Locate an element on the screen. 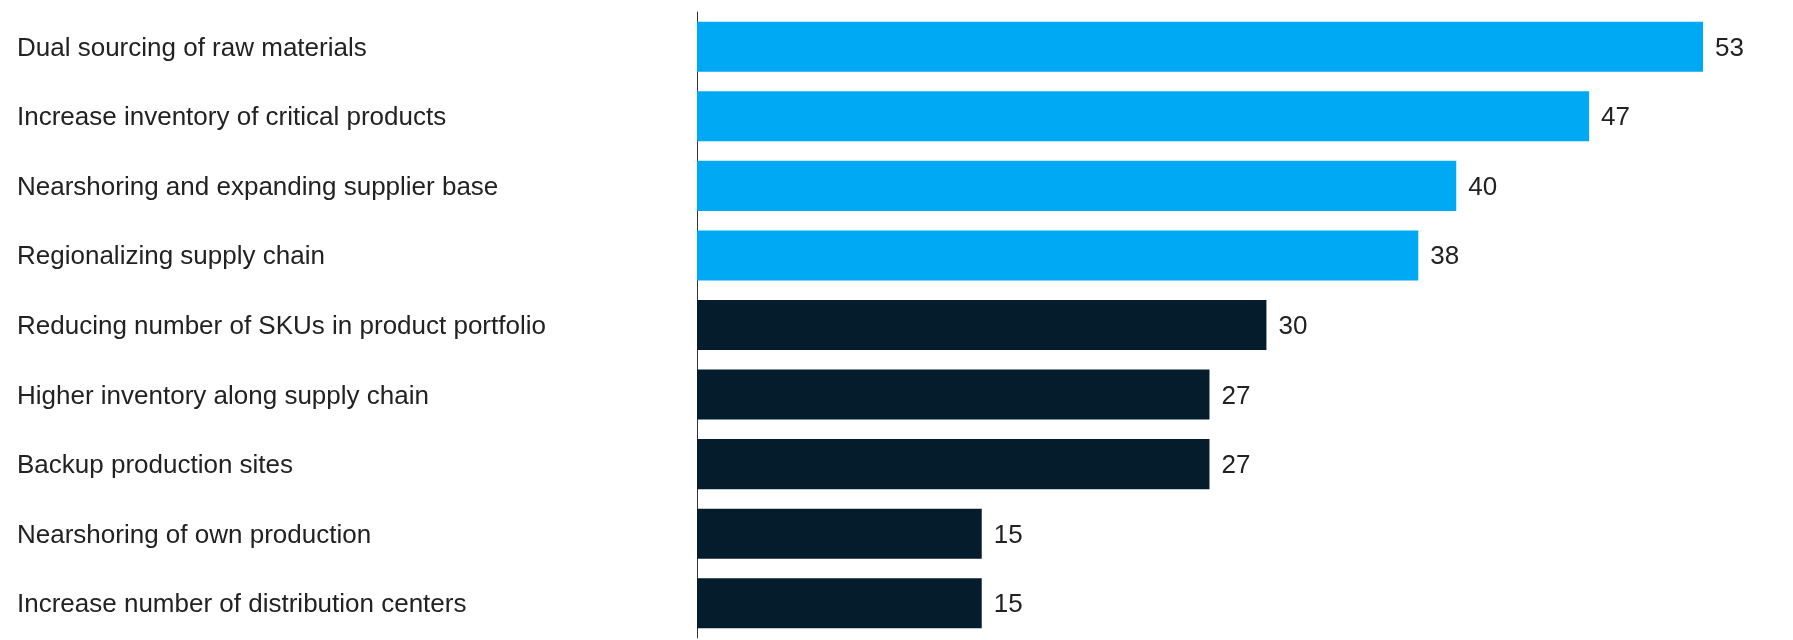 Image resolution: width=1793 pixels, height=640 pixels. data-label: 47 is located at coordinates (1616, 116).